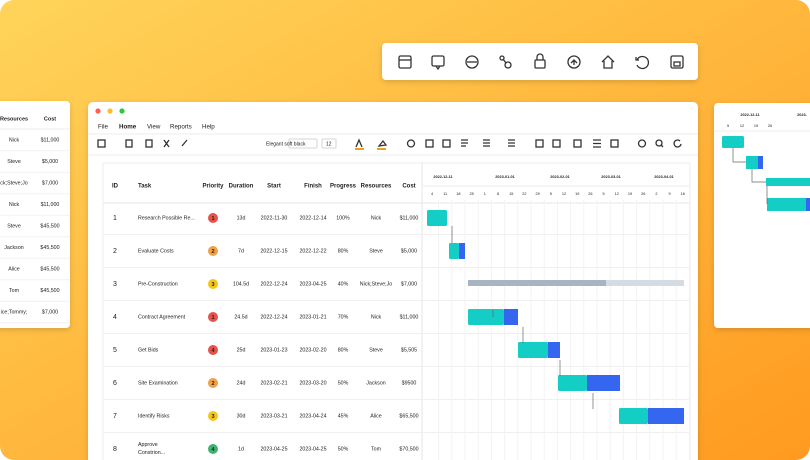 The width and height of the screenshot is (810, 460). I want to click on row-id: 3, so click(115, 284).